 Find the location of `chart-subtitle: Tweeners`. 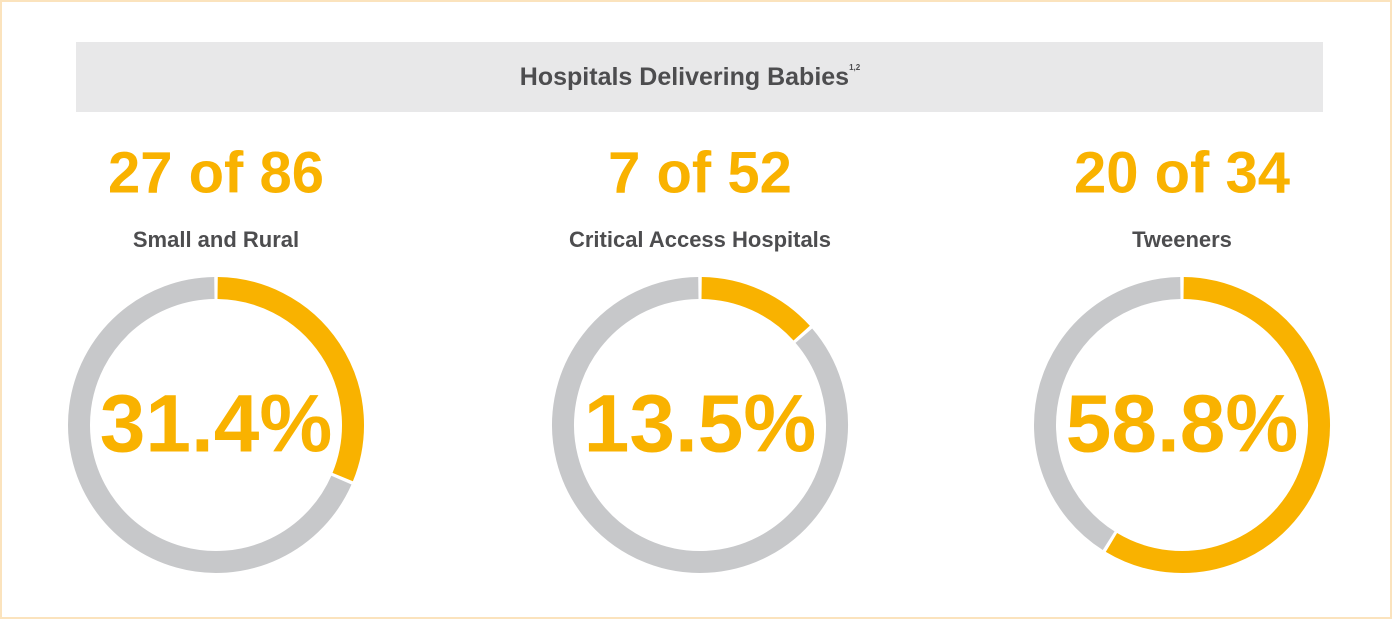

chart-subtitle: Tweeners is located at coordinates (1182, 239).